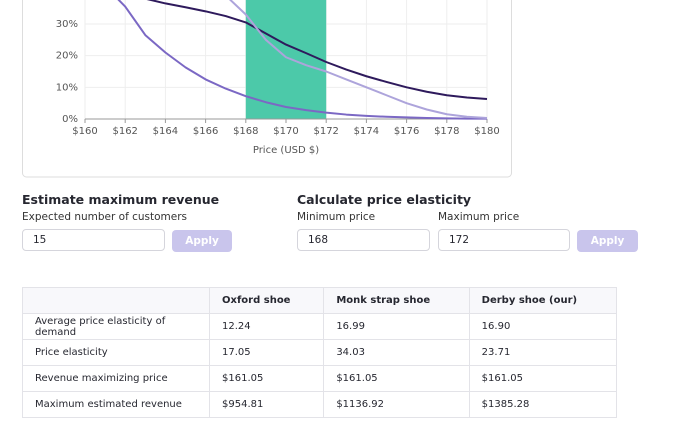 The height and width of the screenshot is (435, 688). I want to click on y-tick-label: 10%, so click(67, 87).